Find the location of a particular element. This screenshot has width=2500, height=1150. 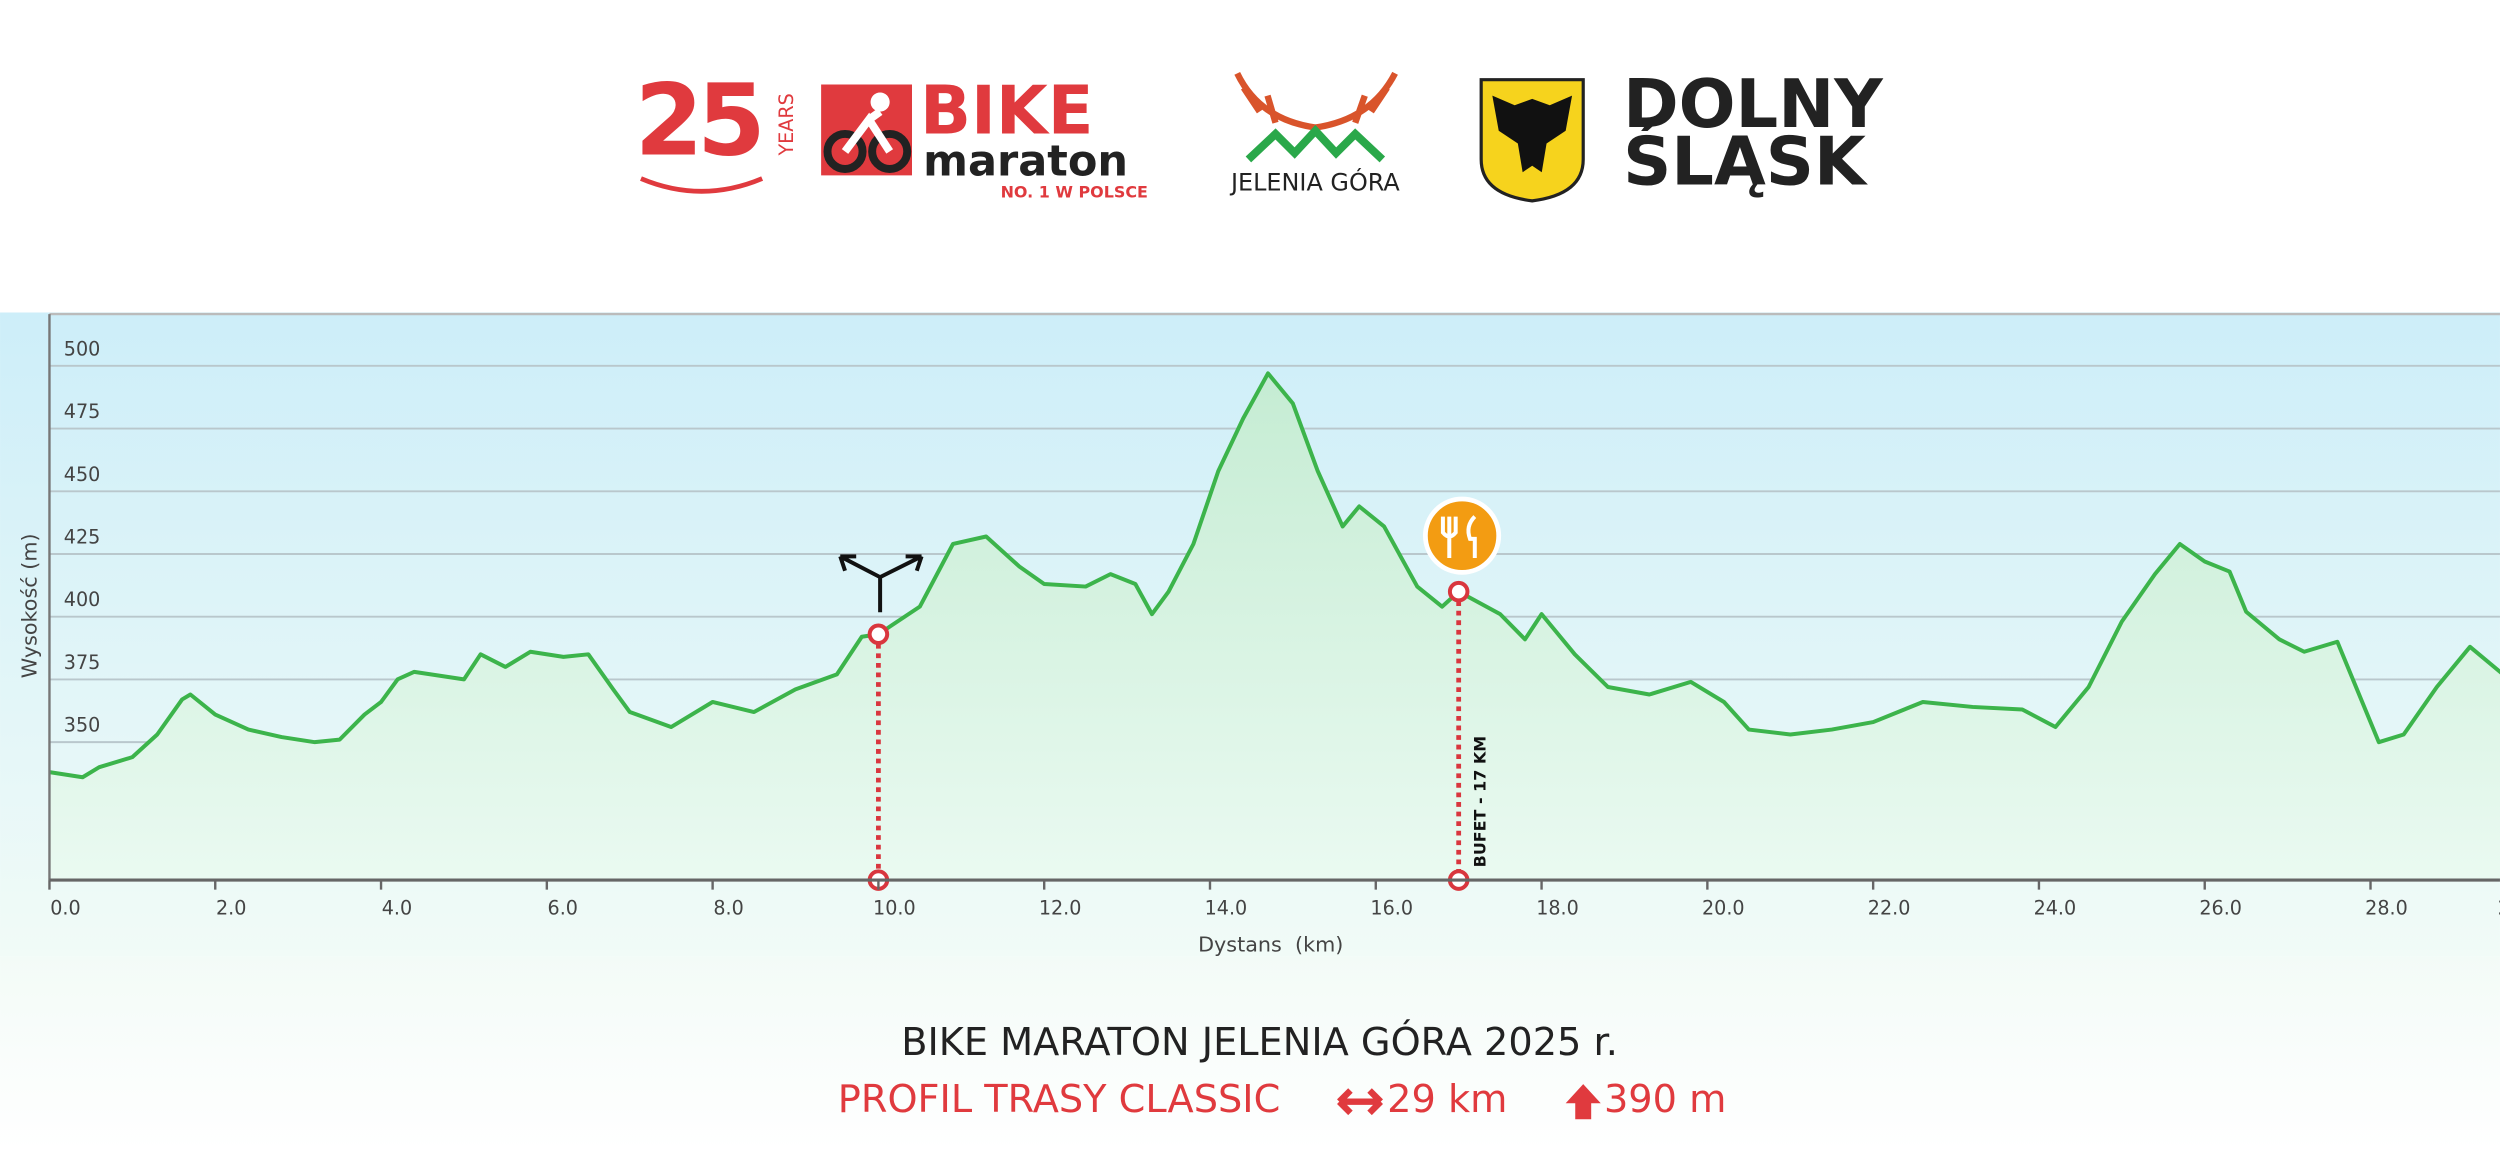

x-tick-label: 14.0 is located at coordinates (1226, 907).